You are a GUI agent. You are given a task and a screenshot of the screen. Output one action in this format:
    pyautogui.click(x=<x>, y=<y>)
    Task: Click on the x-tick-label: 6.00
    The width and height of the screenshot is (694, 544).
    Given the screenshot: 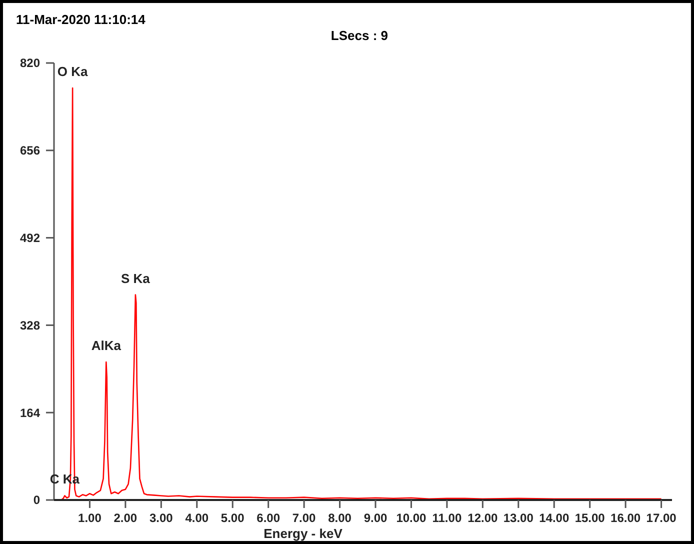 What is the action you would take?
    pyautogui.click(x=268, y=518)
    